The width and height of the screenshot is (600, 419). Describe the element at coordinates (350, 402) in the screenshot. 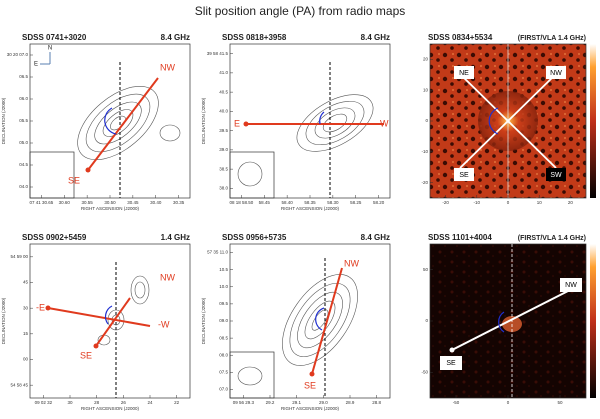

I see `x-tick-label: 28.9` at that location.